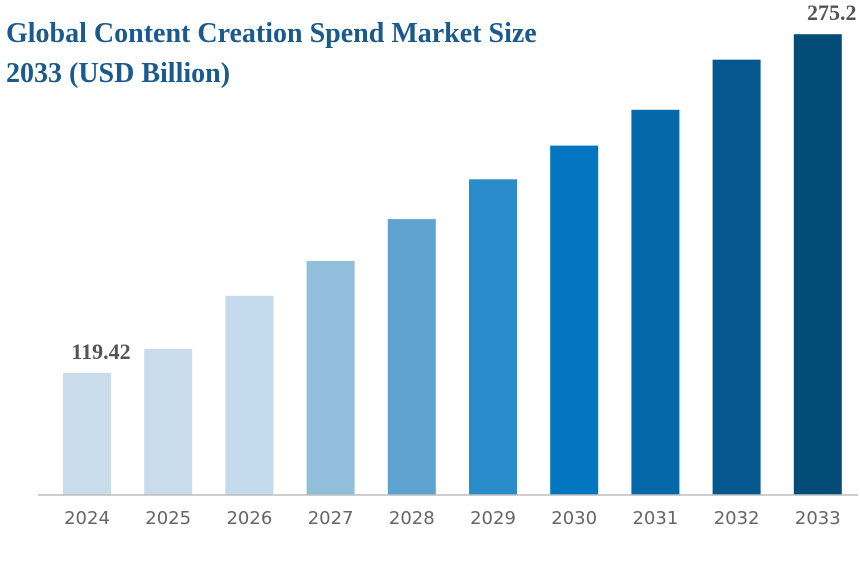  What do you see at coordinates (452, 518) in the screenshot?
I see `x-tick-labels: 2024 2025 2026 2027 2028 2029 2030 2031 2032 2033` at bounding box center [452, 518].